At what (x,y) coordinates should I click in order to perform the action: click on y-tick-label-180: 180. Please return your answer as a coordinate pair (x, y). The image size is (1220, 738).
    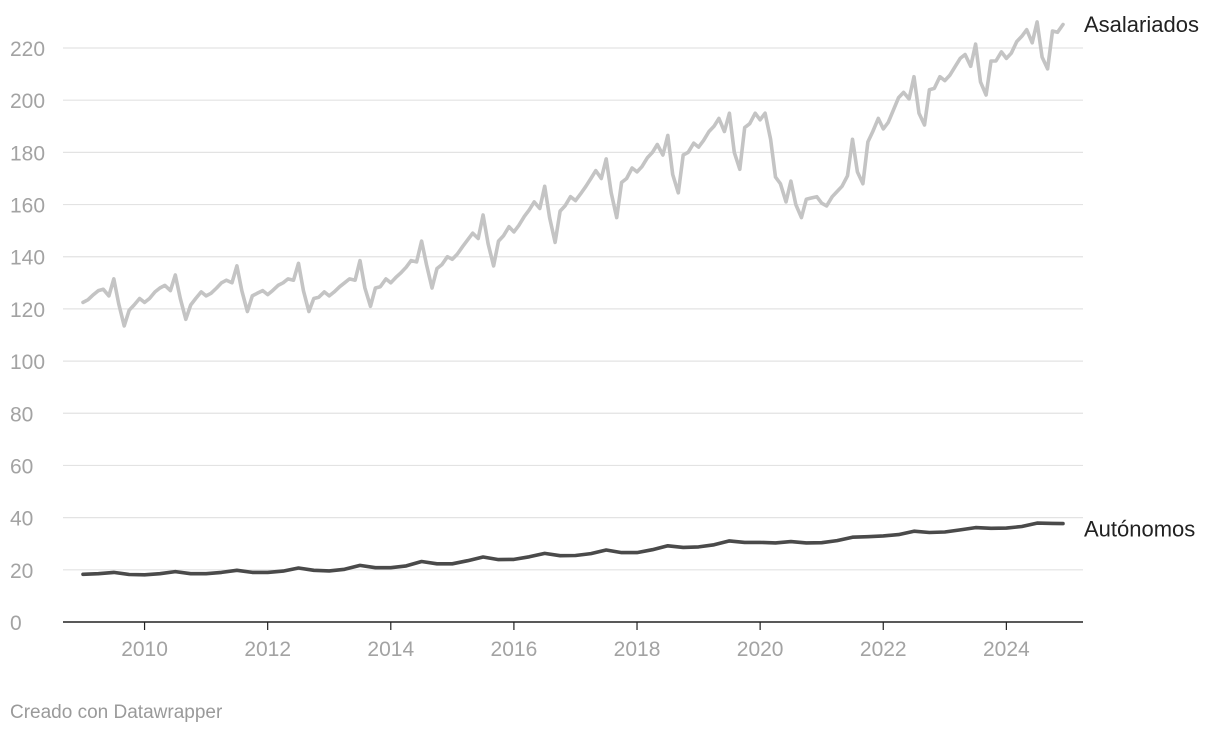
    Looking at the image, I should click on (27, 153).